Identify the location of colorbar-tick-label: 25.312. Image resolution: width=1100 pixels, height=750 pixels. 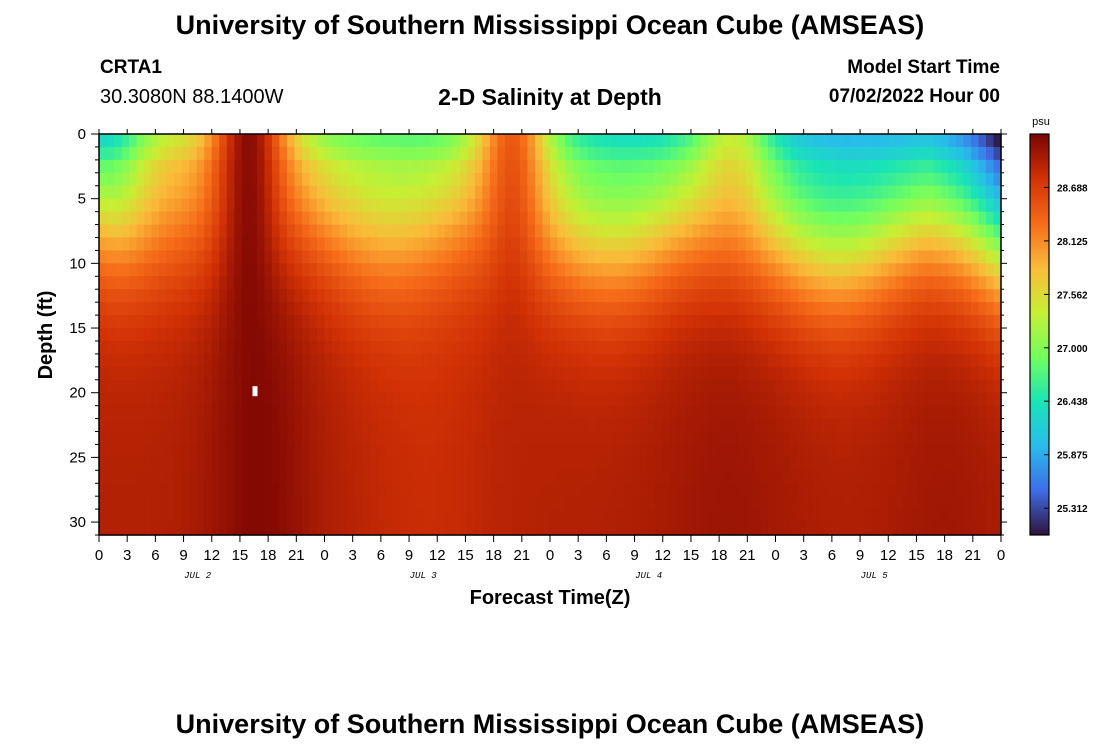
(1072, 509).